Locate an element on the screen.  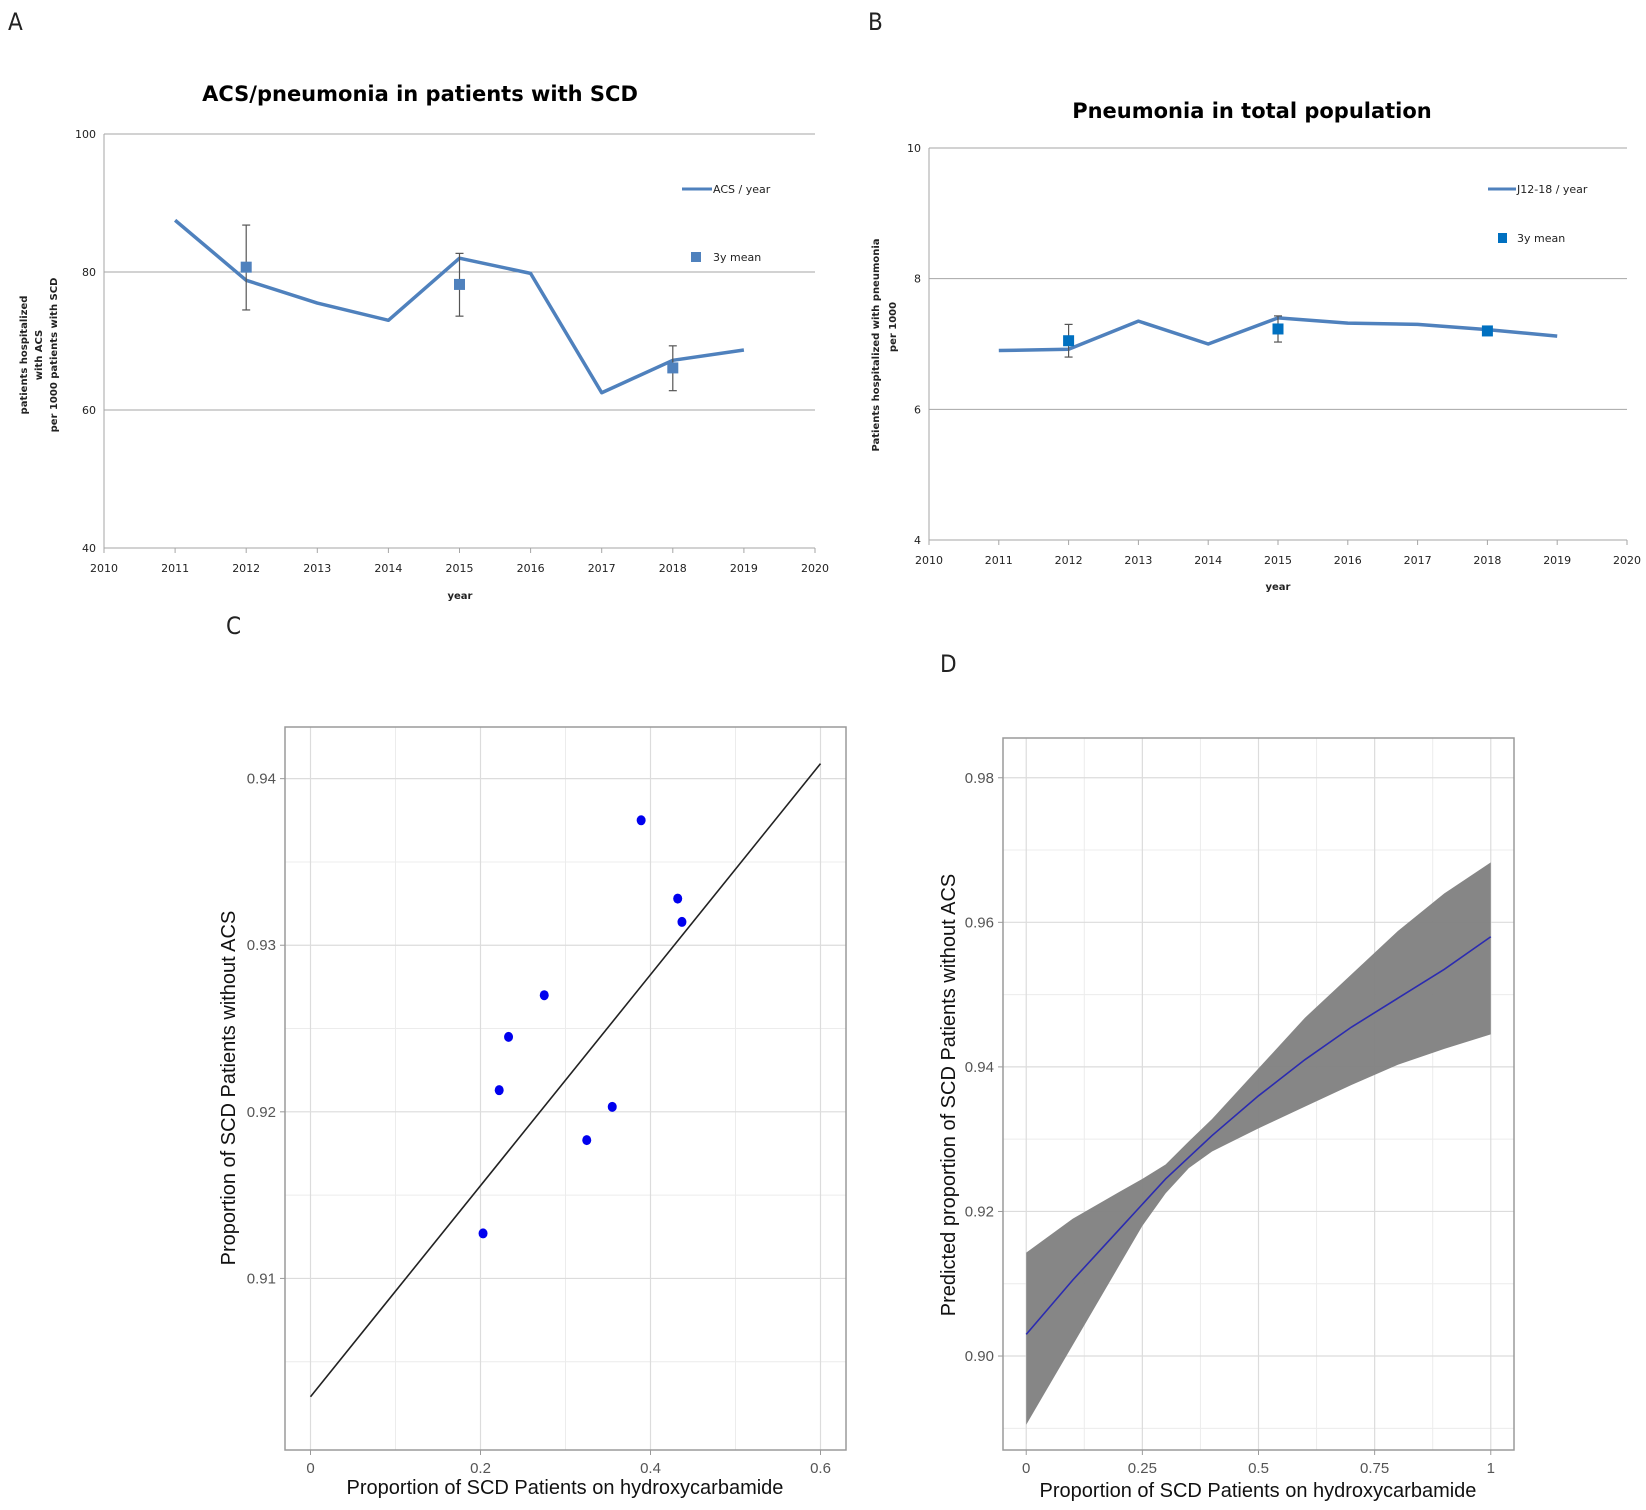
chart-c-x-tick-label: 0.2 is located at coordinates (480, 1468).